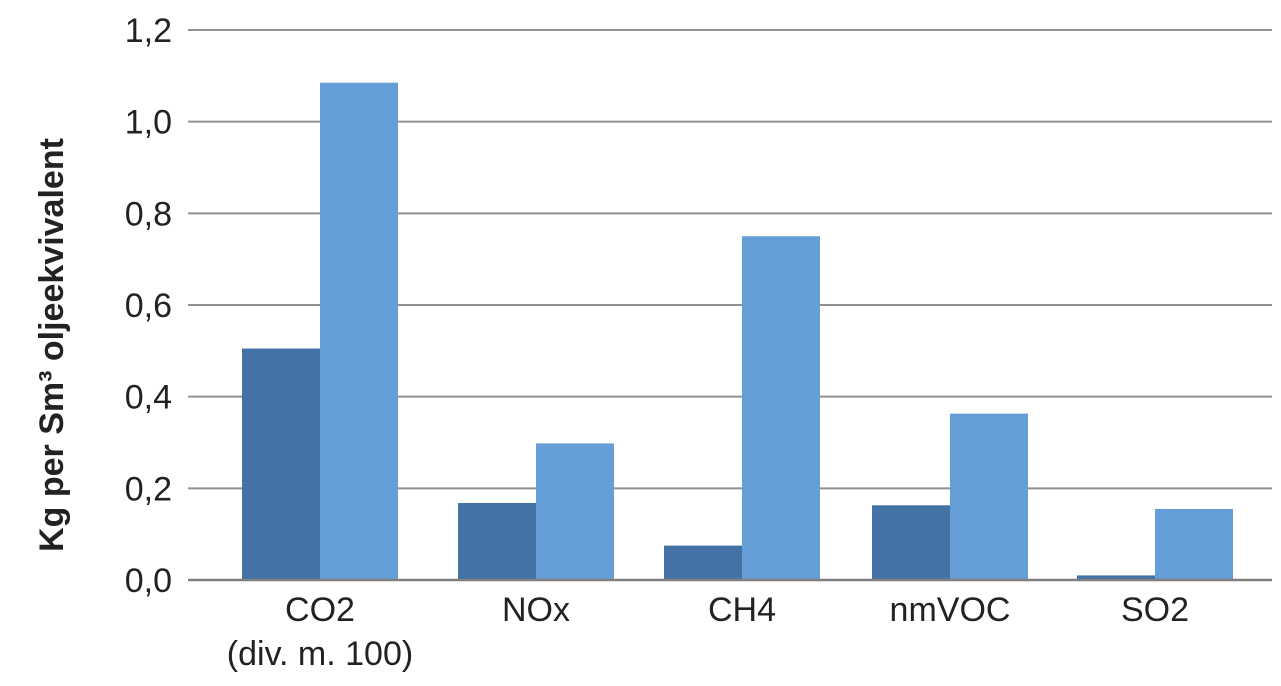 The width and height of the screenshot is (1281, 686). I want to click on y-axis-label: Kg per Sm³ oljeekvivalent, so click(52, 345).